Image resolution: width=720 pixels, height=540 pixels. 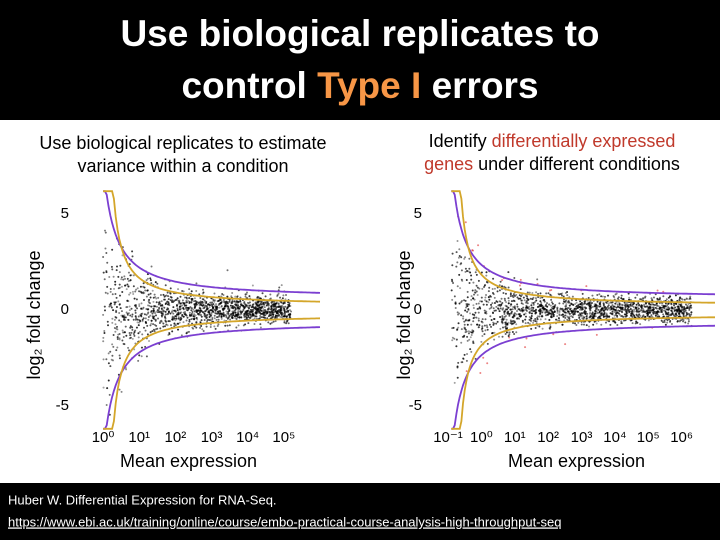 What do you see at coordinates (584, 141) in the screenshot?
I see `caption-highlight: differentially expressed` at bounding box center [584, 141].